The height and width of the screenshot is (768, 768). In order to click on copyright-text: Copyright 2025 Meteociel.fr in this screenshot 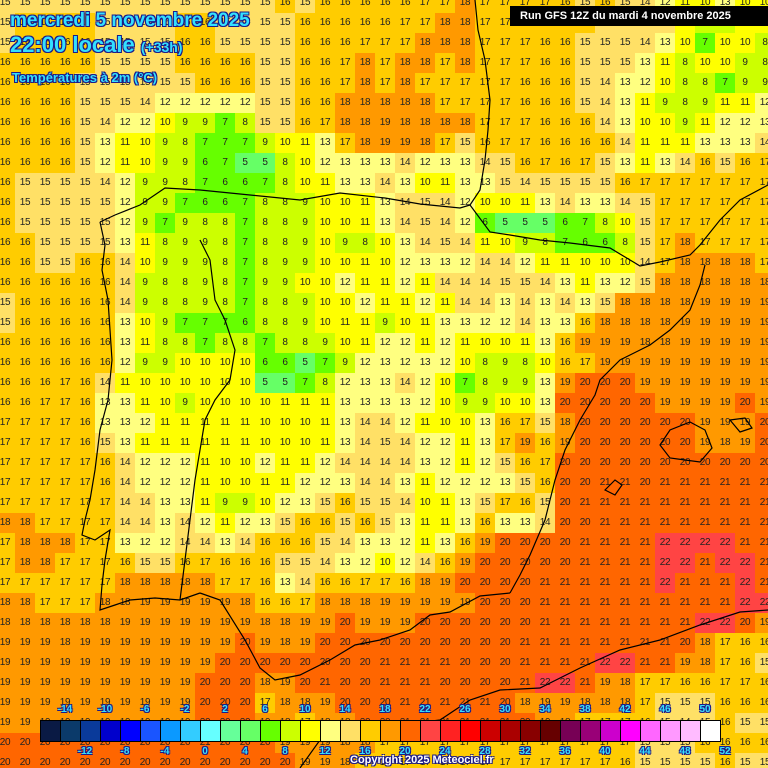, I will do `click(422, 760)`.